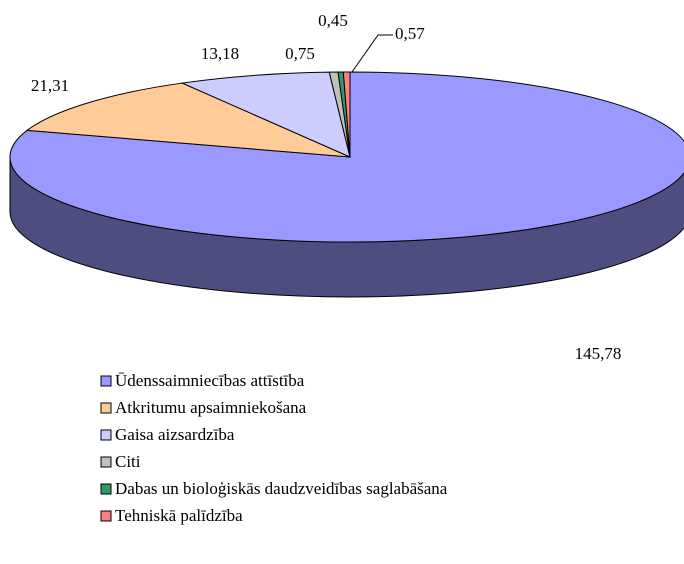 The image size is (684, 564). Describe the element at coordinates (333, 20) in the screenshot. I see `data-label: 0,45` at that location.